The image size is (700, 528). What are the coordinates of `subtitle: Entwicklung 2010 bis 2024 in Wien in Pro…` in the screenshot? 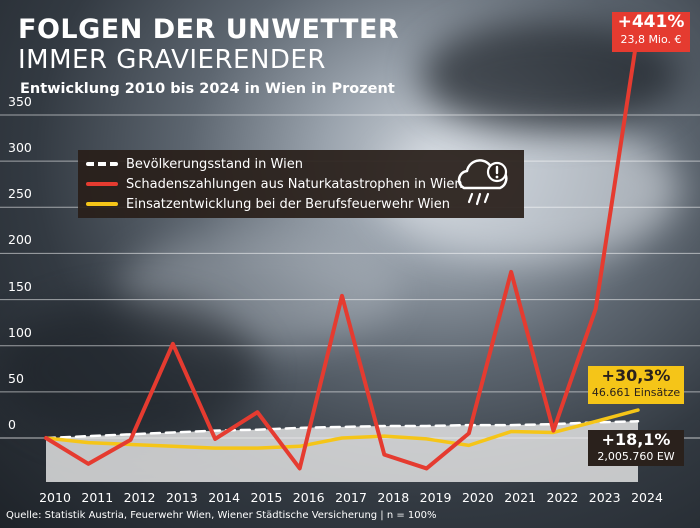 It's located at (207, 89).